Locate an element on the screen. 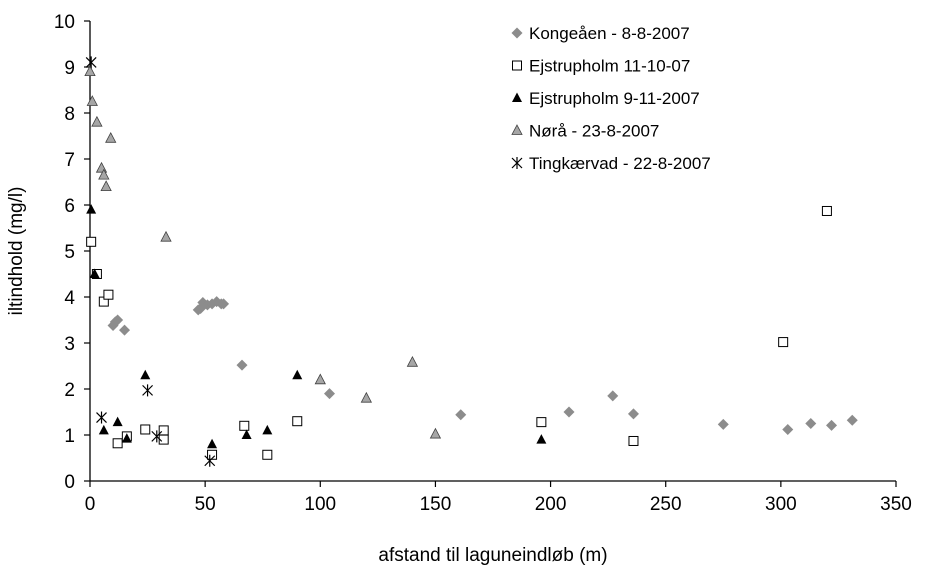 This screenshot has width=926, height=568. y-axis-title: iltindhold (mg/l) is located at coordinates (16, 251).